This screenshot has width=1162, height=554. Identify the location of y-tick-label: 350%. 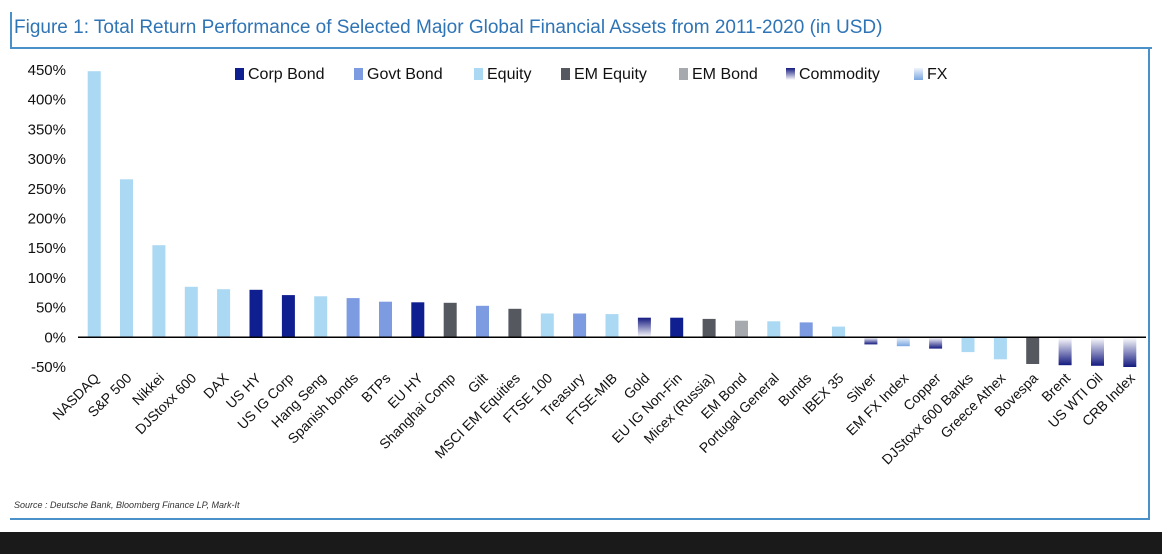
(47, 129).